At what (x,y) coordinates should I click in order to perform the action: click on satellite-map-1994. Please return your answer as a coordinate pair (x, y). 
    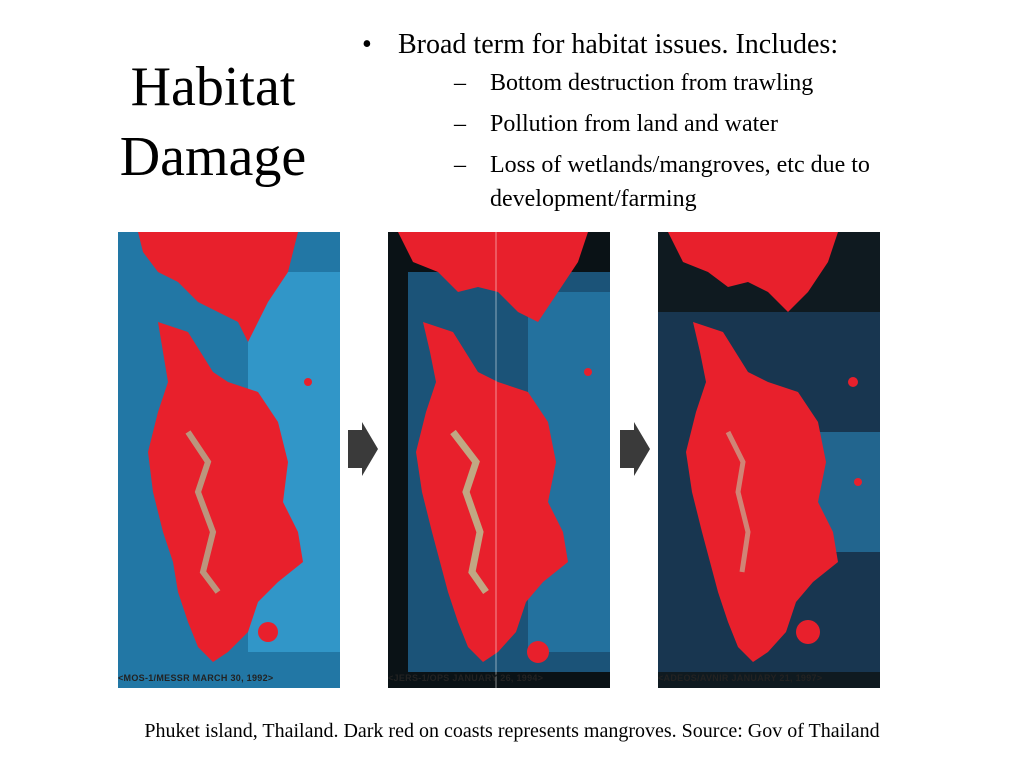
    Looking at the image, I should click on (499, 460).